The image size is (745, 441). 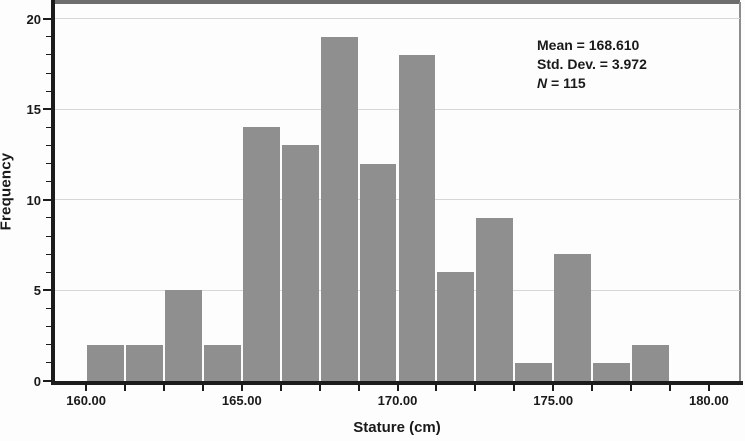 What do you see at coordinates (588, 45) in the screenshot?
I see `mean-stat: Mean = 168.610` at bounding box center [588, 45].